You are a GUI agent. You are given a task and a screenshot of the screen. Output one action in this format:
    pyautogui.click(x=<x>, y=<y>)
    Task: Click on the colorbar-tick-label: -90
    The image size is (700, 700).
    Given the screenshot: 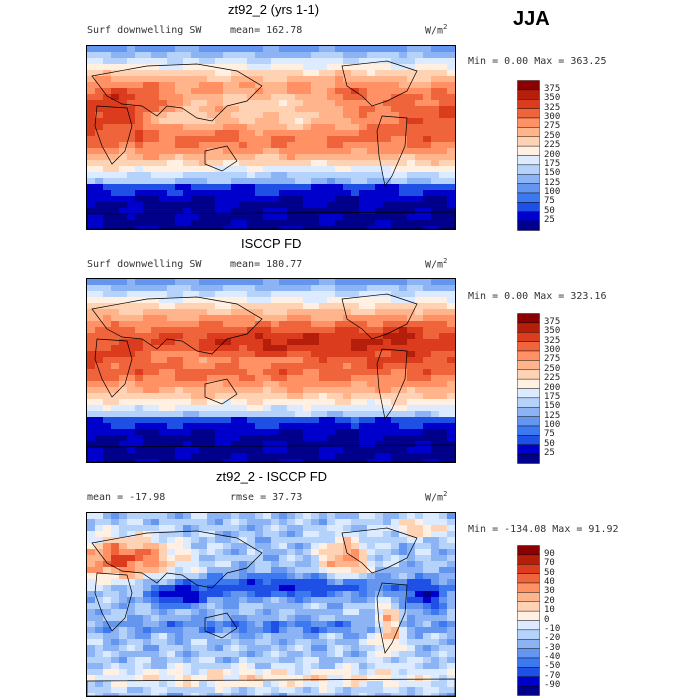 What is the action you would take?
    pyautogui.click(x=552, y=685)
    